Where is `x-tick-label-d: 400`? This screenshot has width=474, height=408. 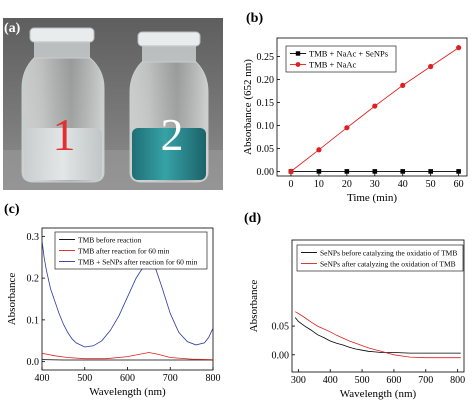 x-tick-label-d: 400 is located at coordinates (330, 380).